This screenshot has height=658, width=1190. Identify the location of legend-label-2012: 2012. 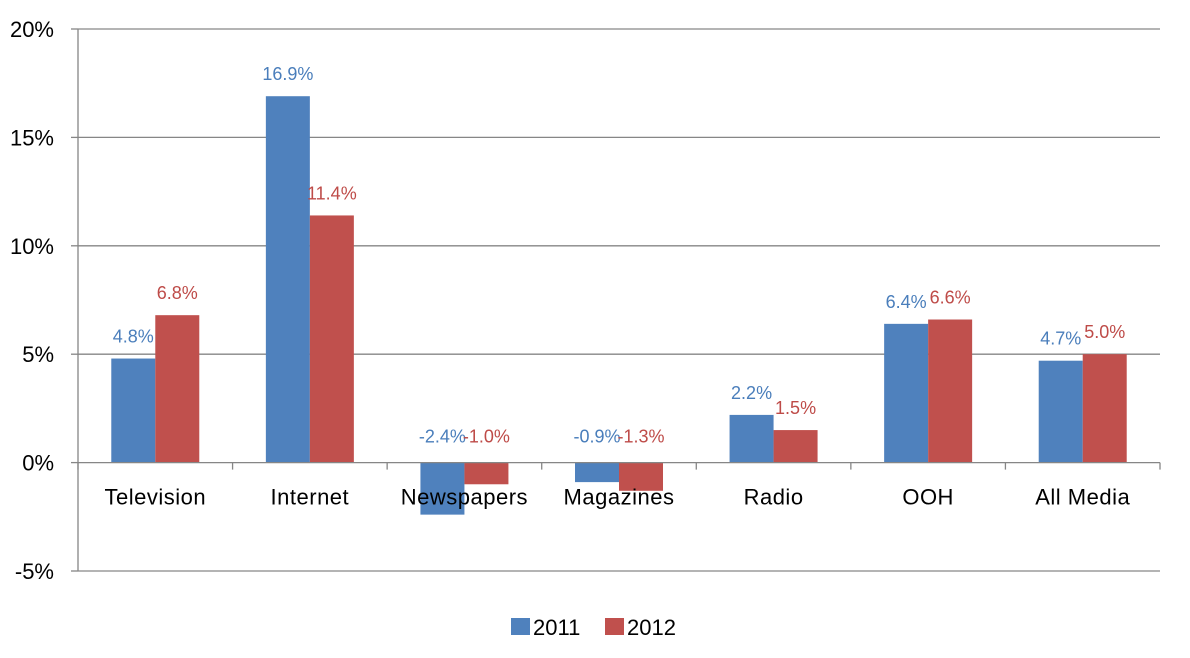
(651, 627).